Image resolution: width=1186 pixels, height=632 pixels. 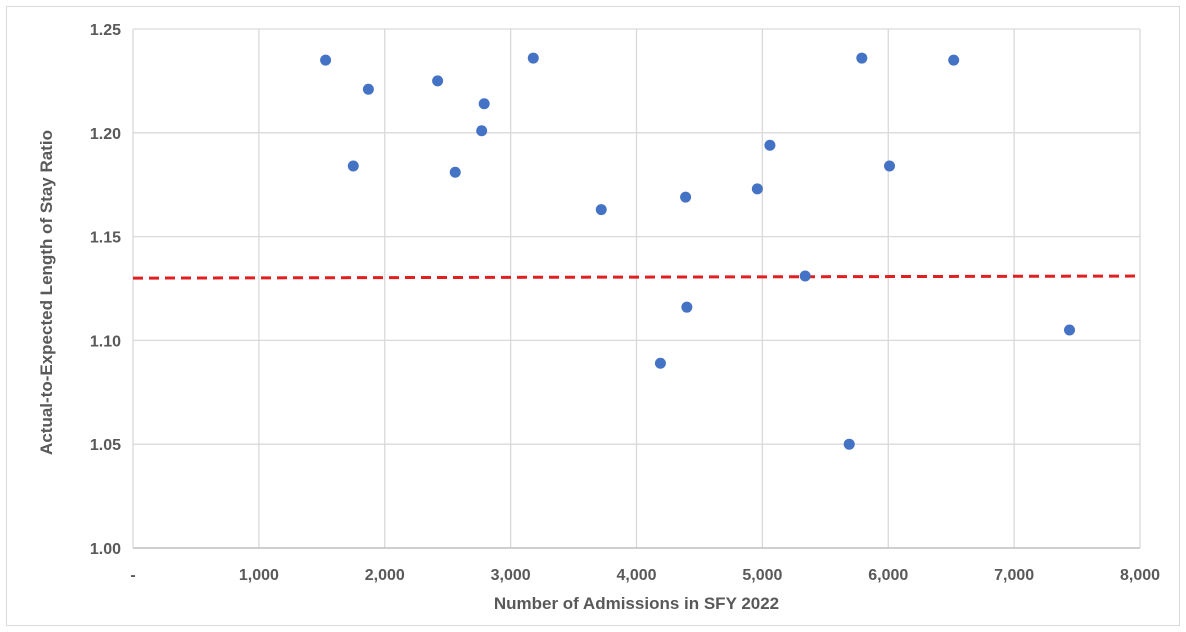 I want to click on x-tick-label: 8,000, so click(x=1140, y=575).